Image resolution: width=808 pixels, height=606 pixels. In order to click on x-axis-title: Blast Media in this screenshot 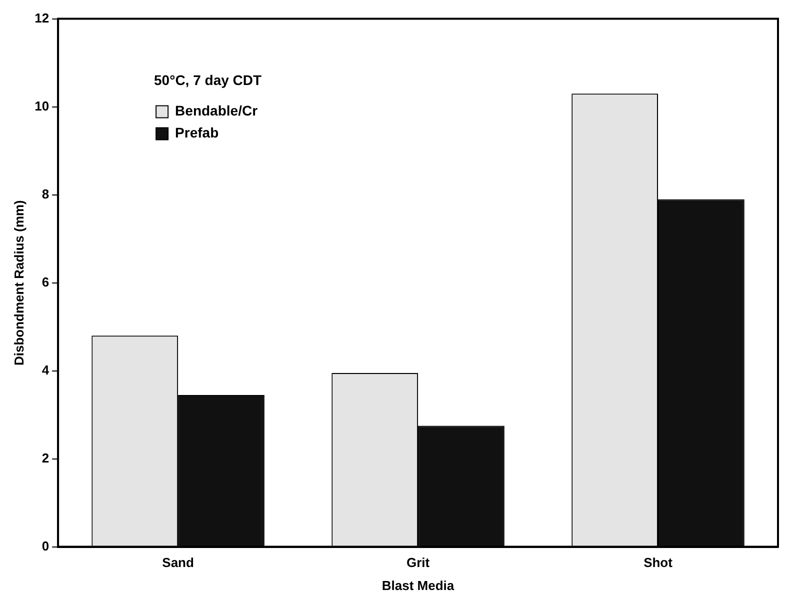, I will do `click(418, 585)`.